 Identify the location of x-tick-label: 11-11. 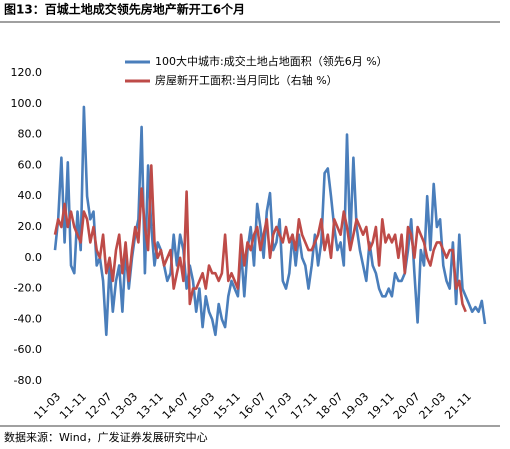
(73, 406).